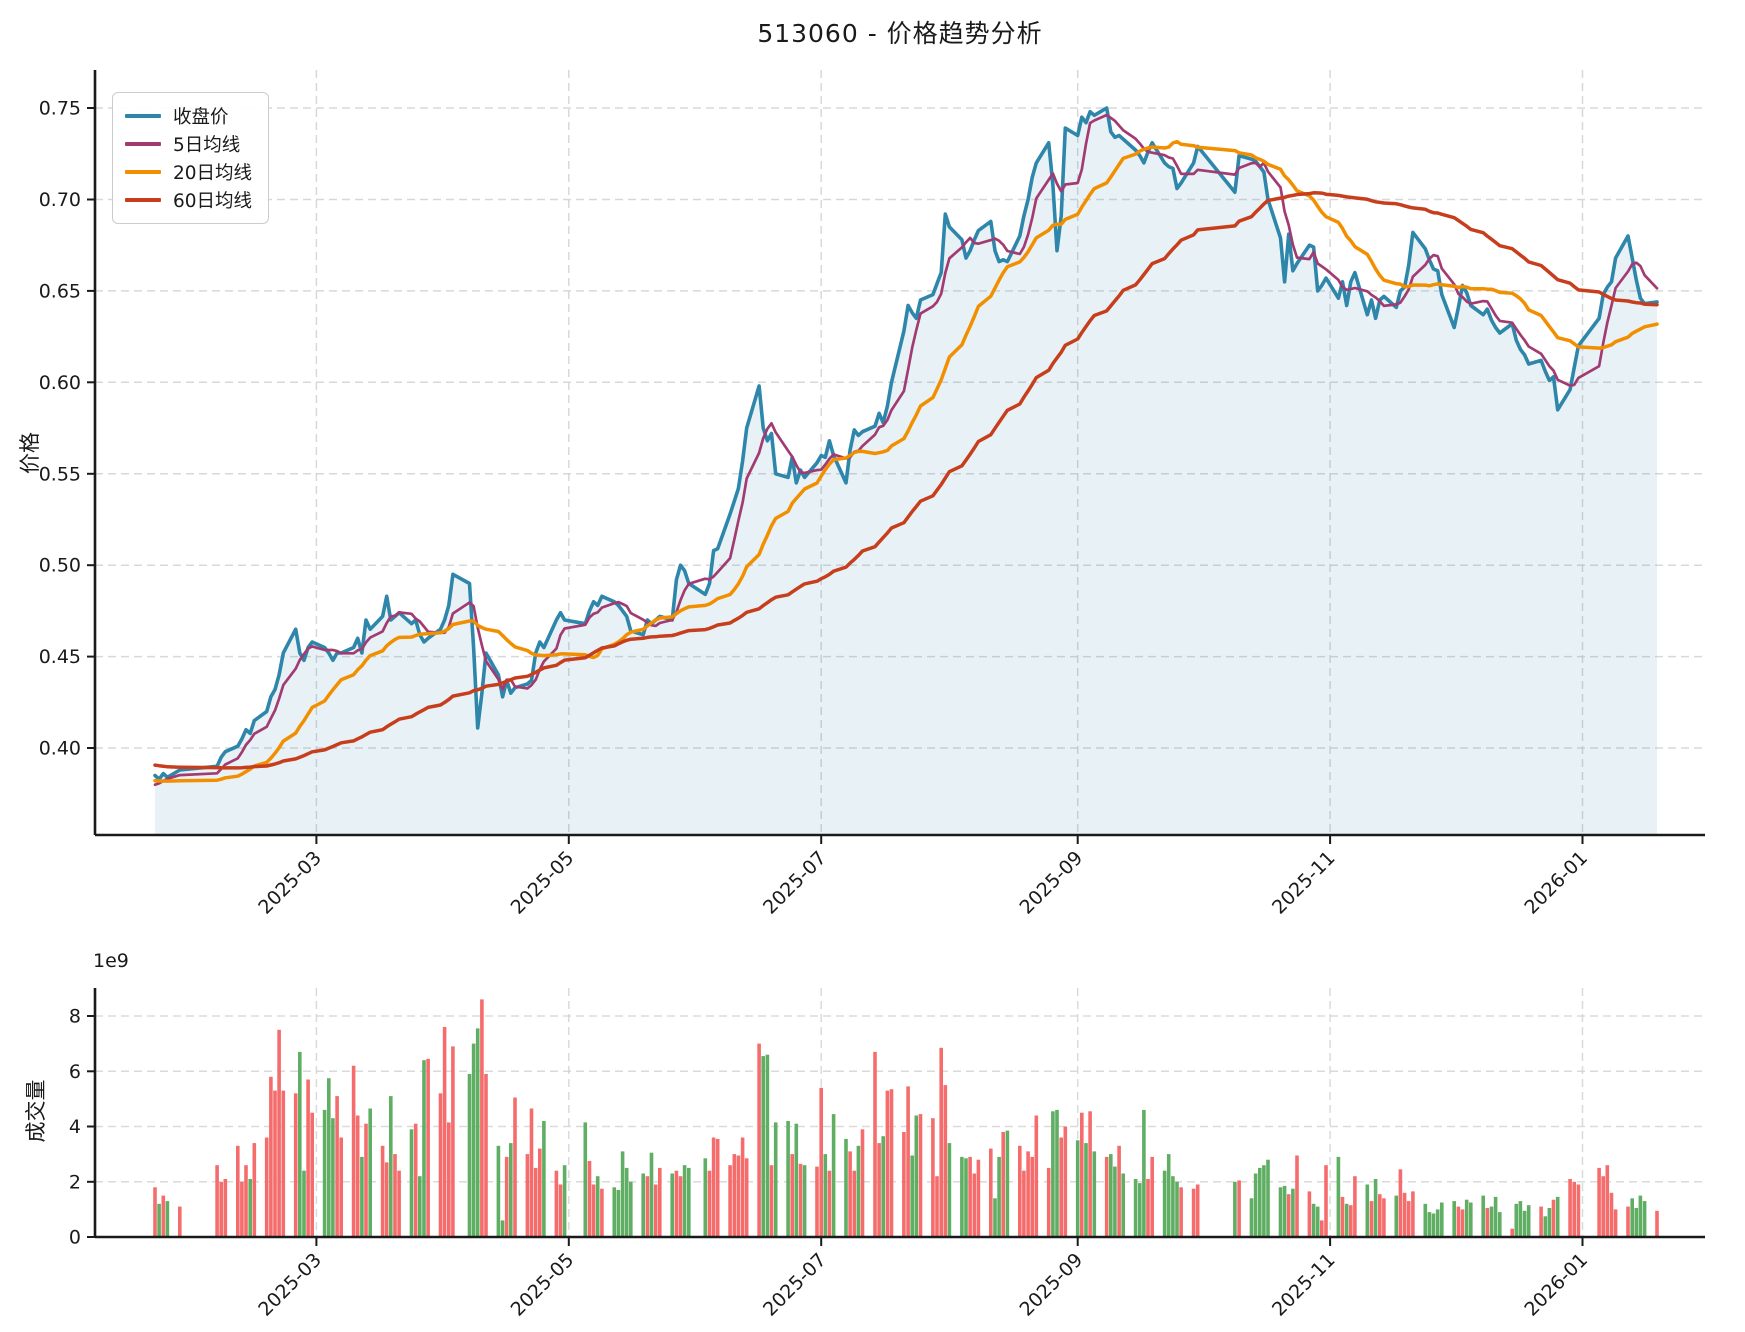 This screenshot has width=1745, height=1332. Describe the element at coordinates (75, 1238) in the screenshot. I see `svg-text: 0` at that location.